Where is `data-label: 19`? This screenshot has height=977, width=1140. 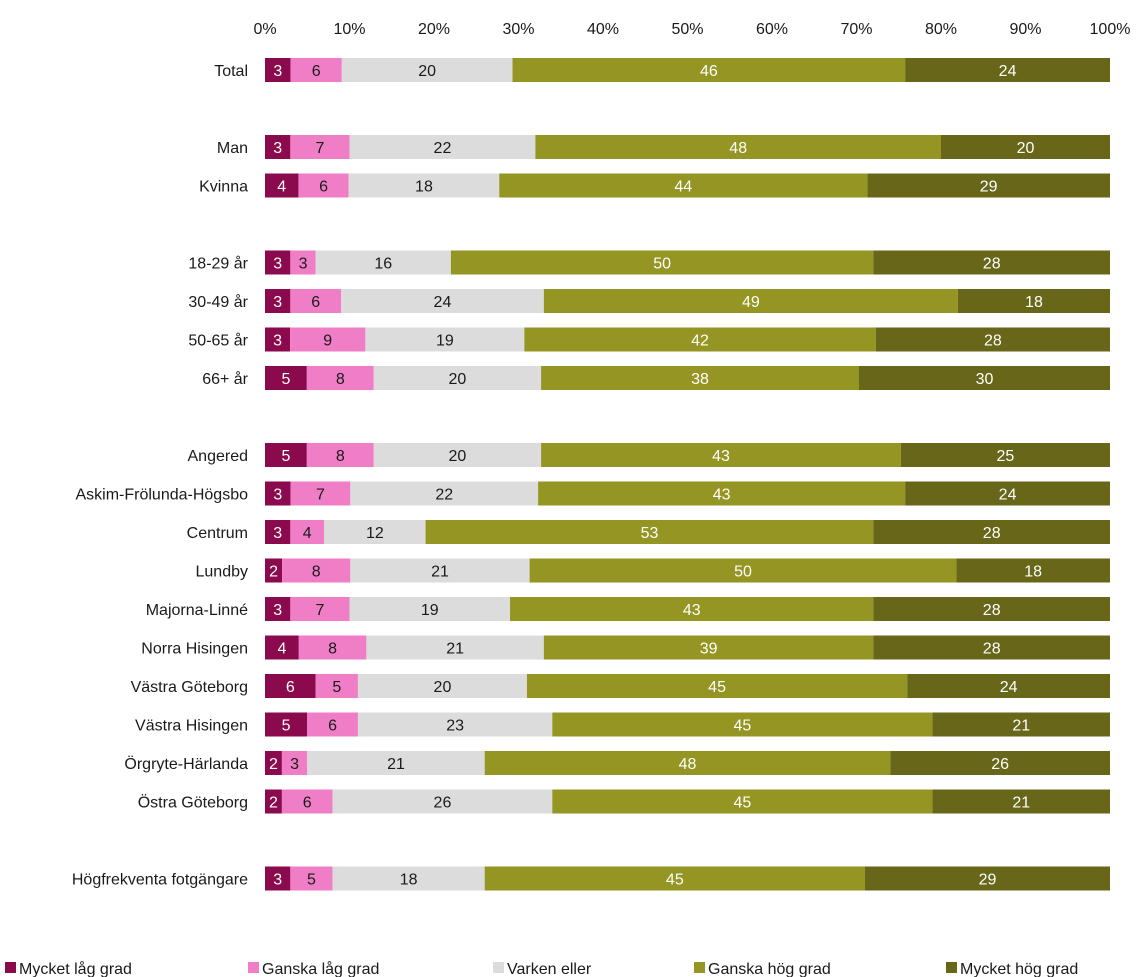
data-label: 19 is located at coordinates (445, 341).